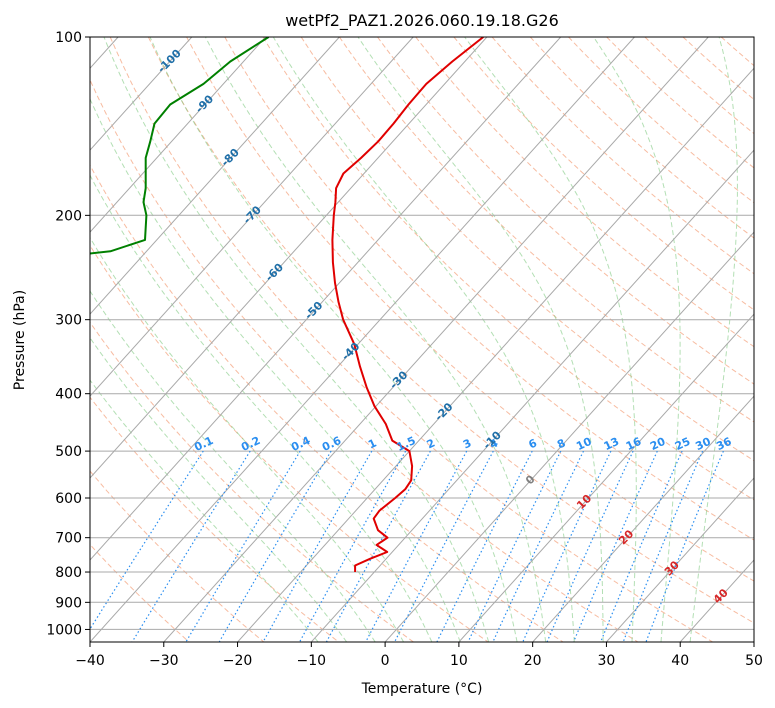 The height and width of the screenshot is (708, 775). What do you see at coordinates (724, 444) in the screenshot?
I see `mixing-ratio-label: 36` at bounding box center [724, 444].